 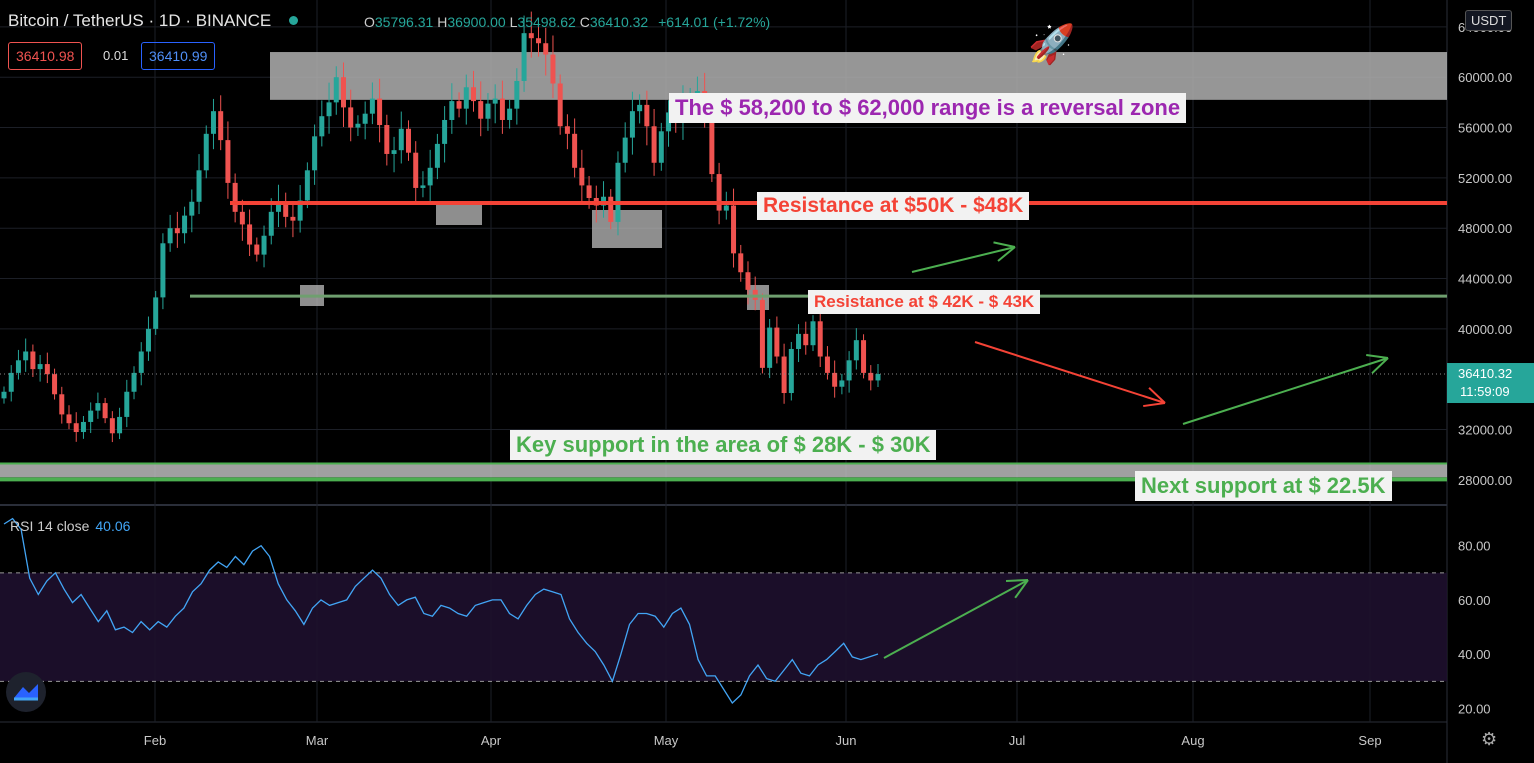 I want to click on close-label: C, so click(x=584, y=22).